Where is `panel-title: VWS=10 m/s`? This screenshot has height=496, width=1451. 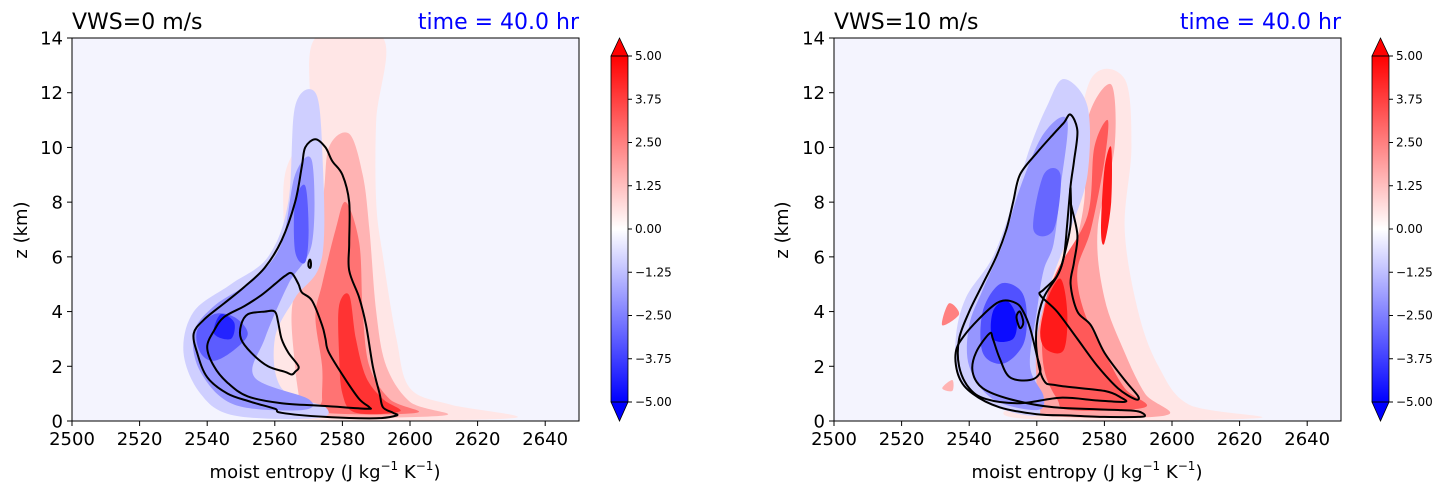
panel-title: VWS=10 m/s is located at coordinates (906, 22).